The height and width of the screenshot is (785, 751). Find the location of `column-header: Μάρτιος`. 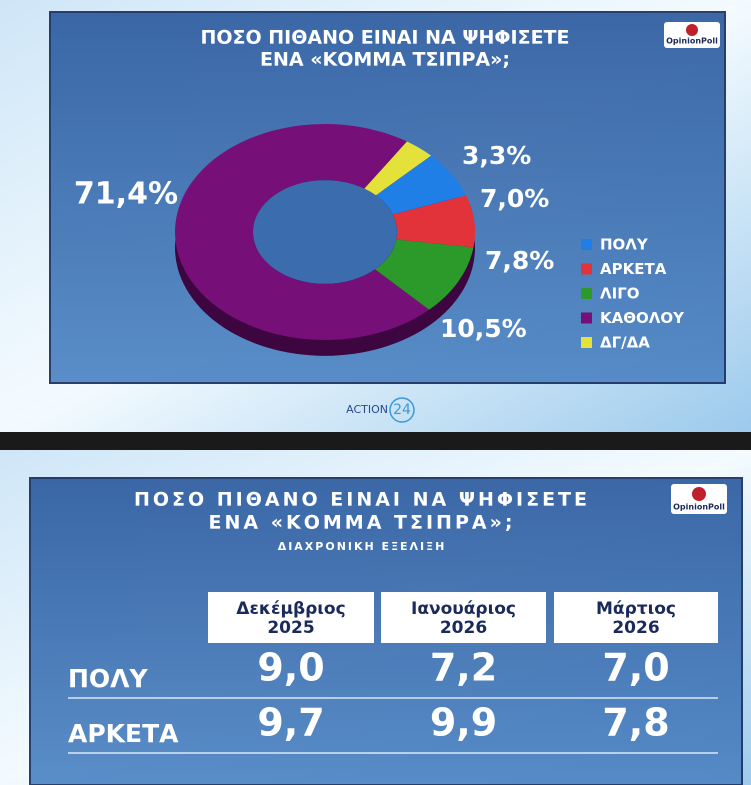

column-header: Μάρτιος is located at coordinates (636, 609).